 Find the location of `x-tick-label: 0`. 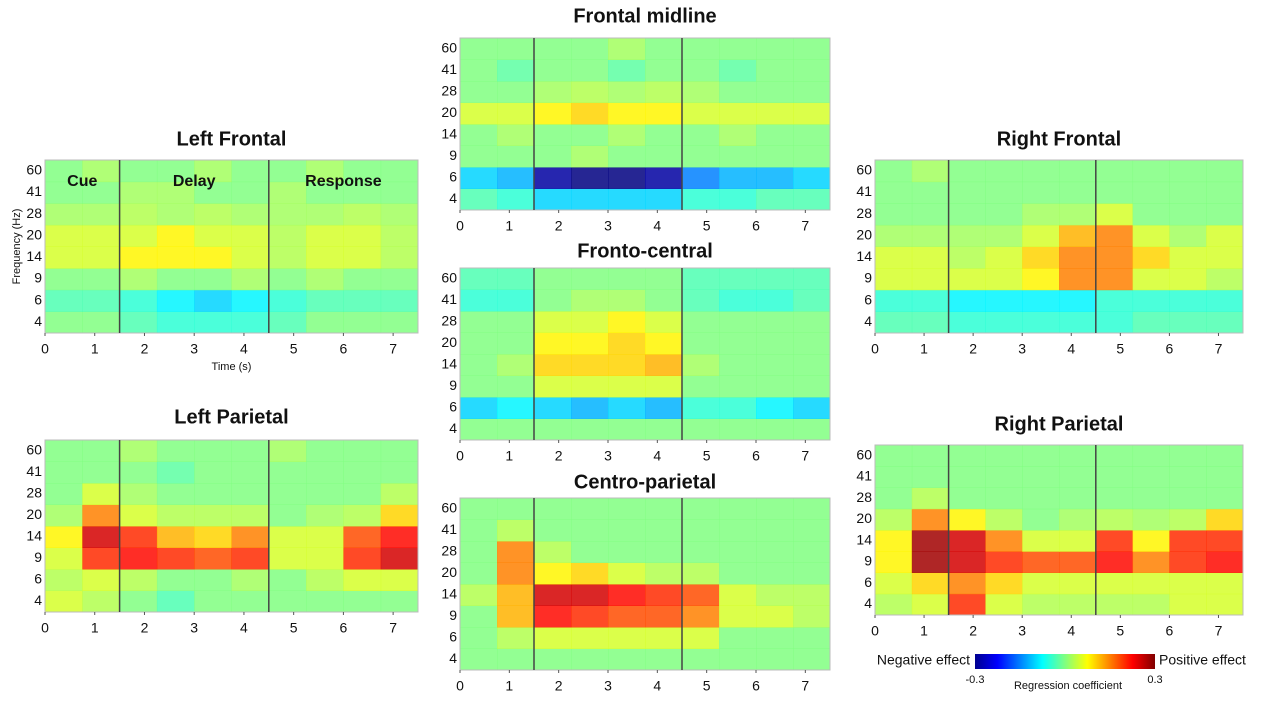

x-tick-label: 0 is located at coordinates (45, 628).